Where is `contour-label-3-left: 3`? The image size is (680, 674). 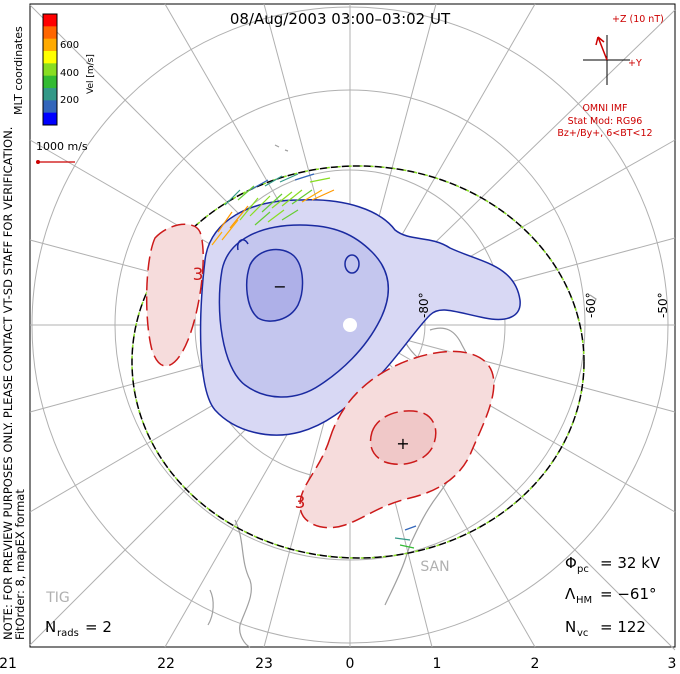 contour-label-3-left: 3 is located at coordinates (198, 275).